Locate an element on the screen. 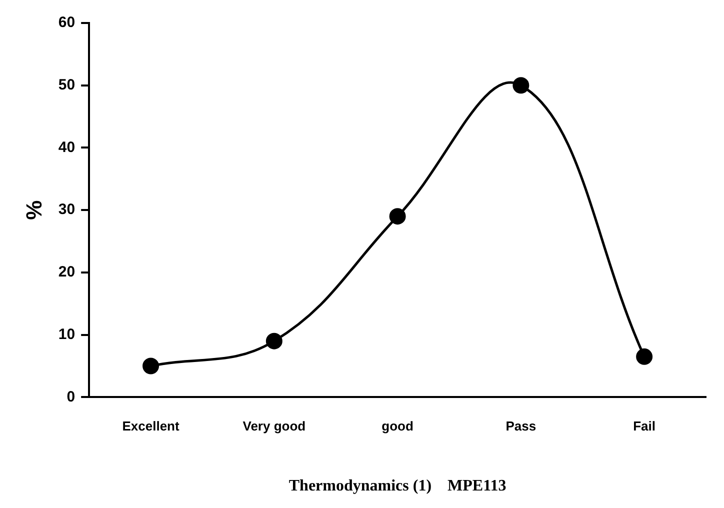  y-tick-label: 0 is located at coordinates (71, 397).